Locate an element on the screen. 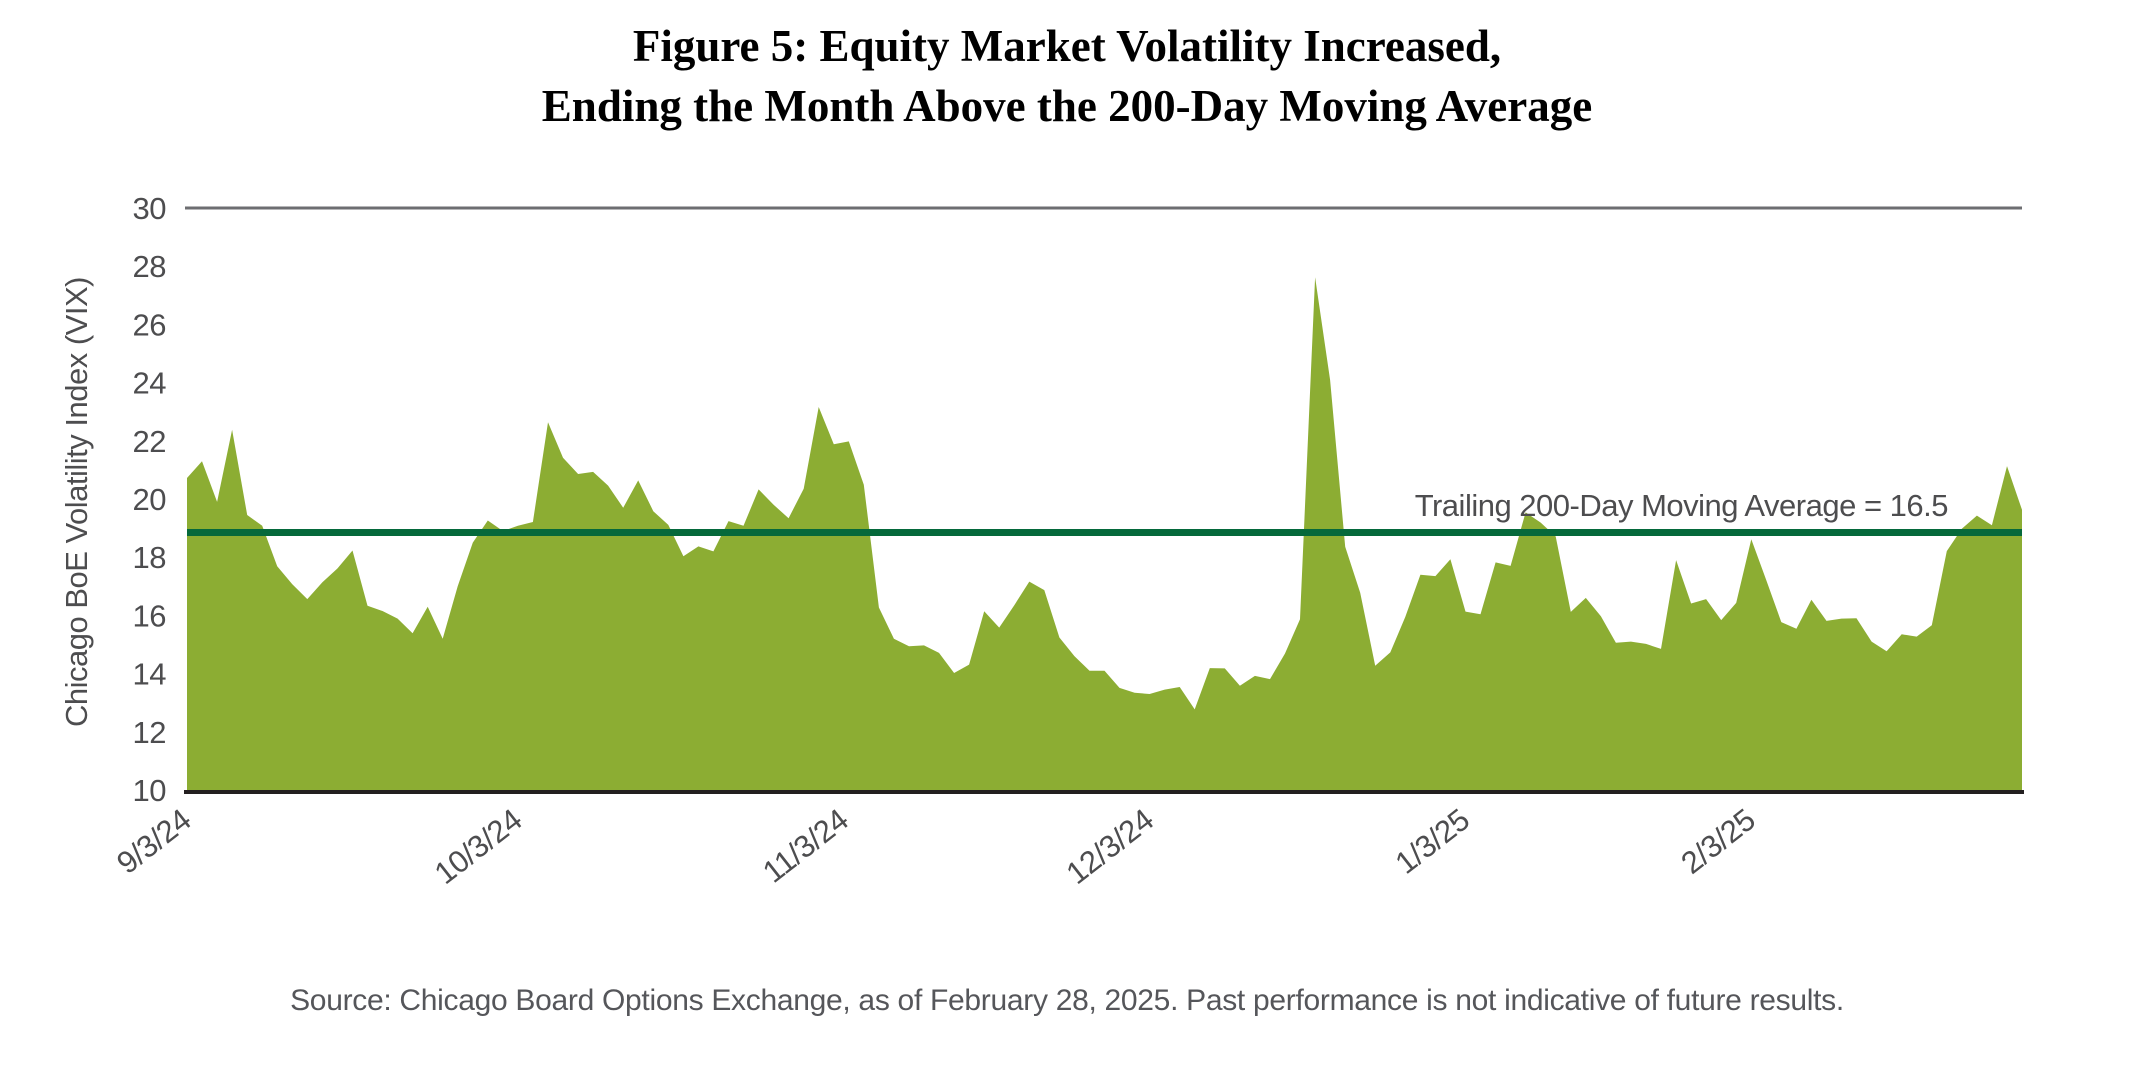 The image size is (2134, 1067). moving-average-annotation: Trailing 200-Day Moving Average = 16.5 is located at coordinates (1681, 505).